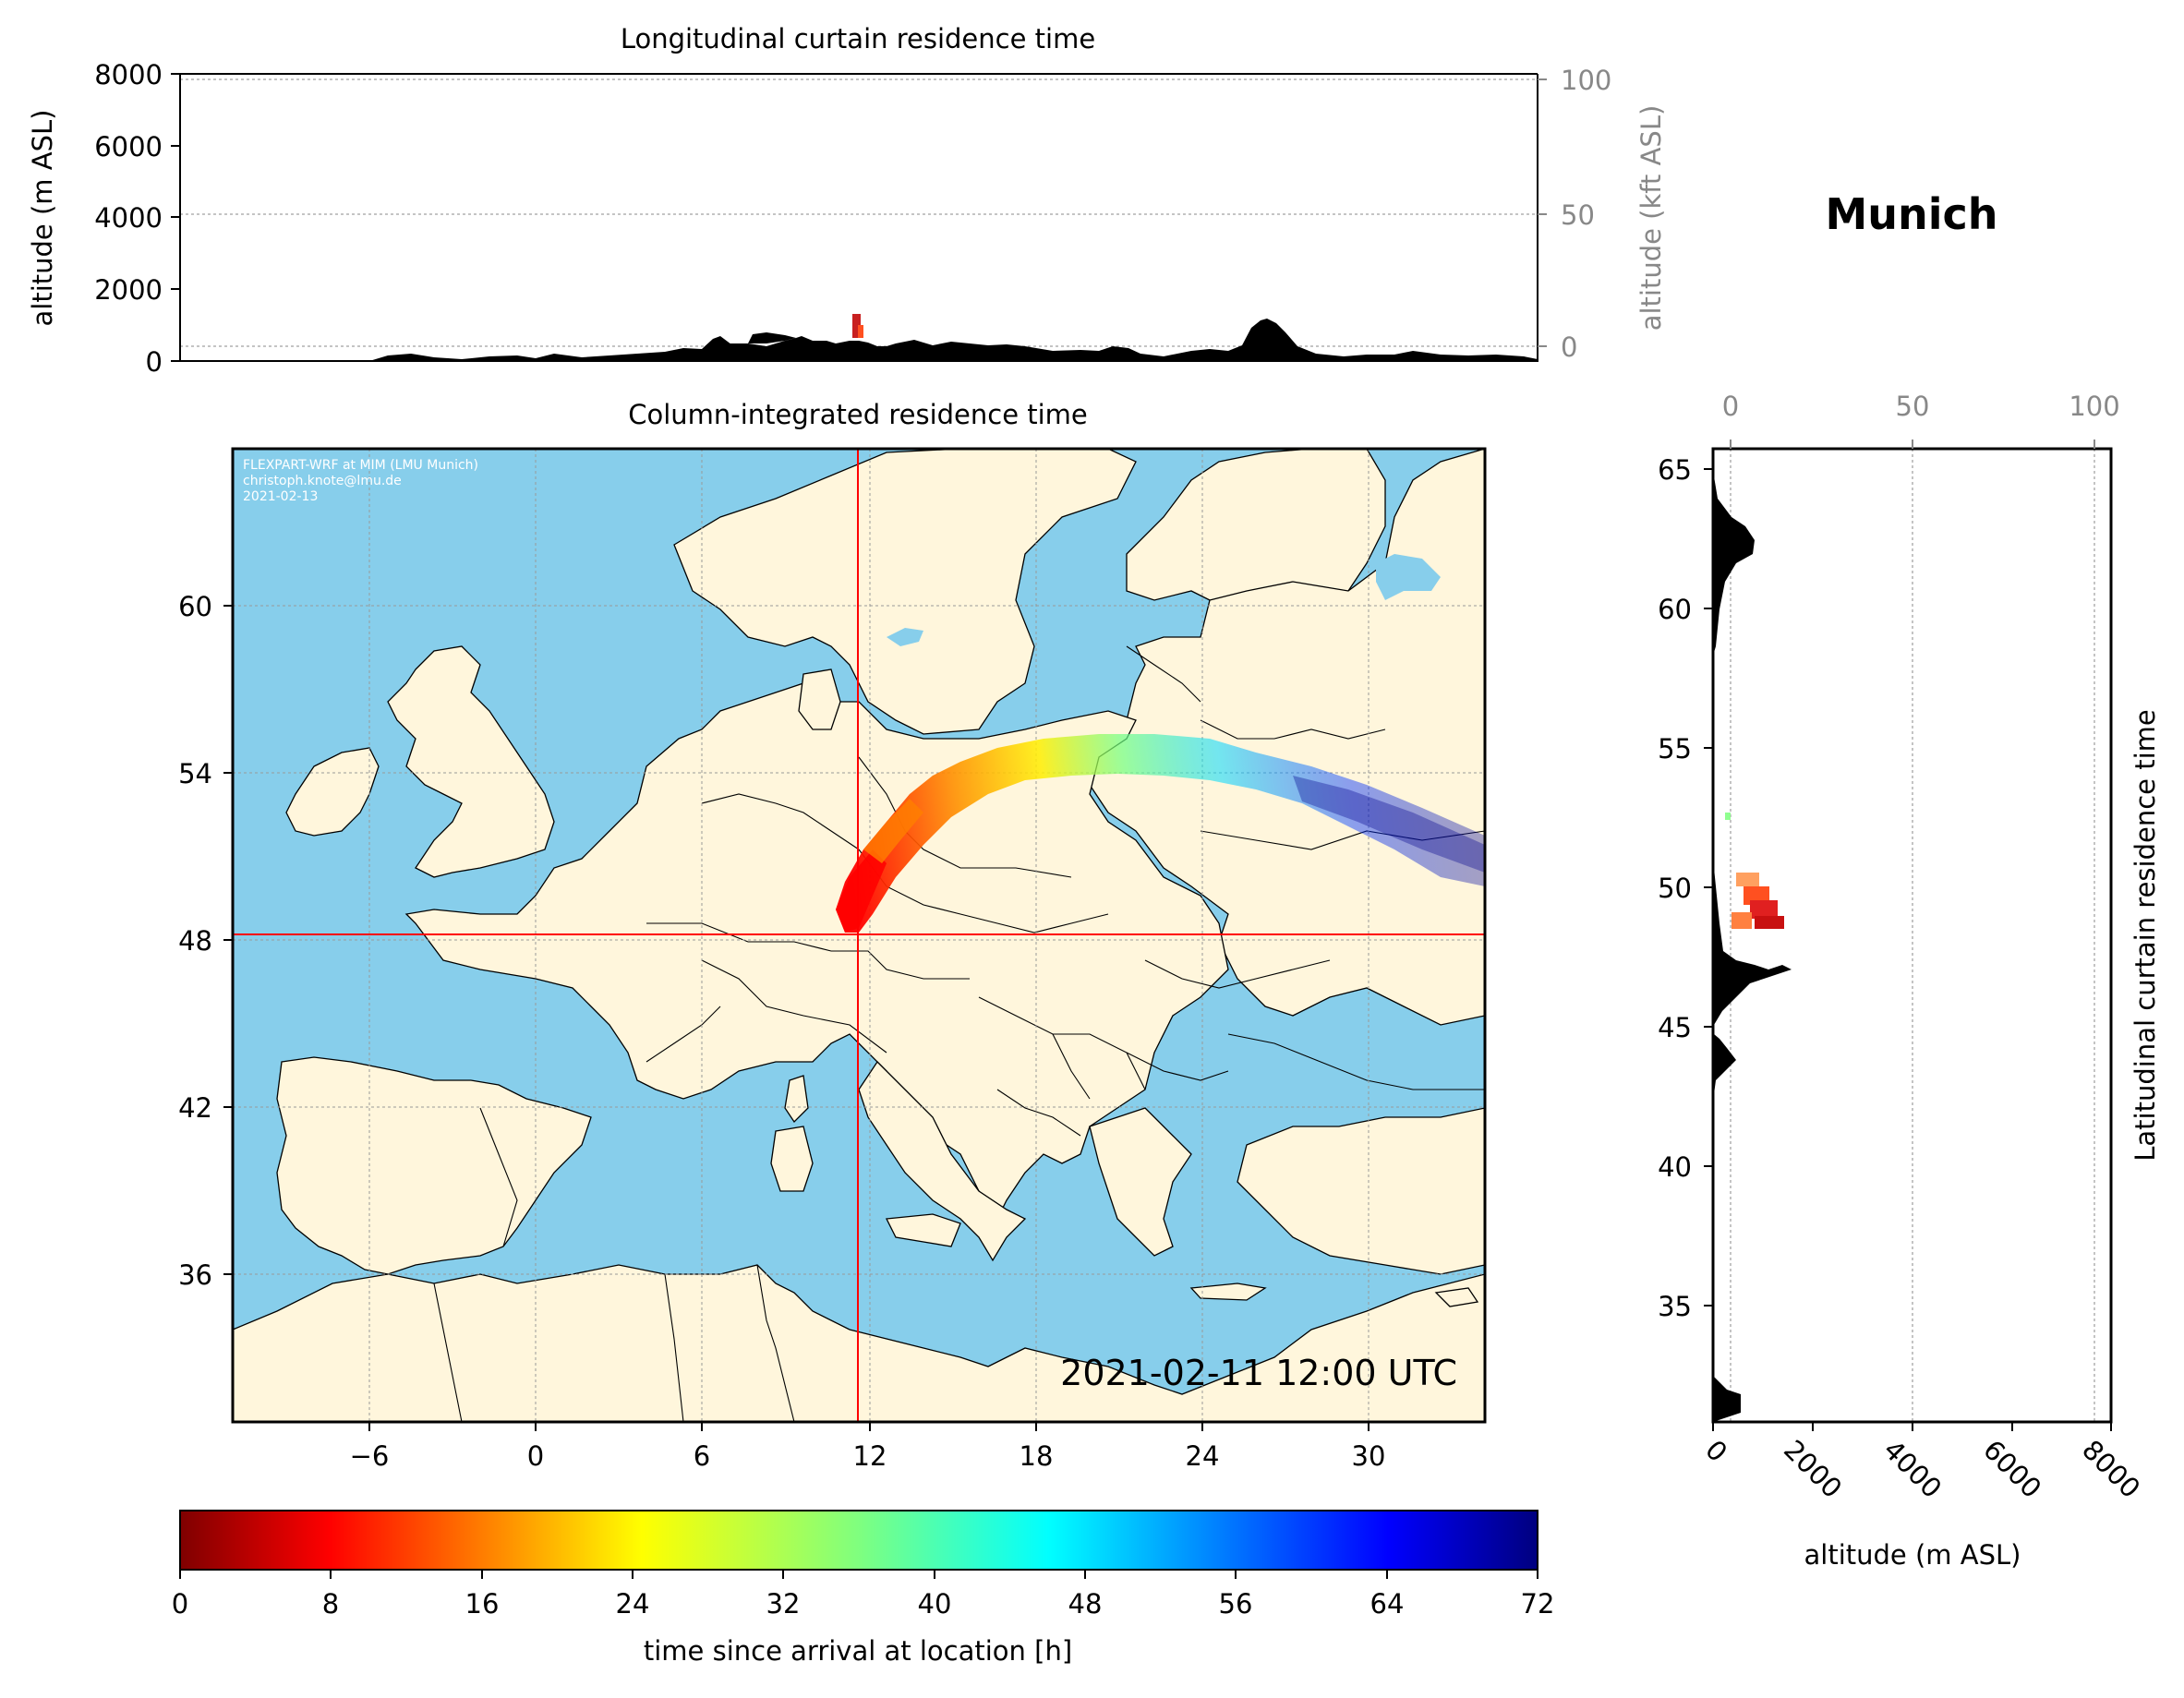 The width and height of the screenshot is (2184, 1698). I want to click on side-bottom-ticks: 0 2000 4000 6000 8000, so click(1922, 1463).